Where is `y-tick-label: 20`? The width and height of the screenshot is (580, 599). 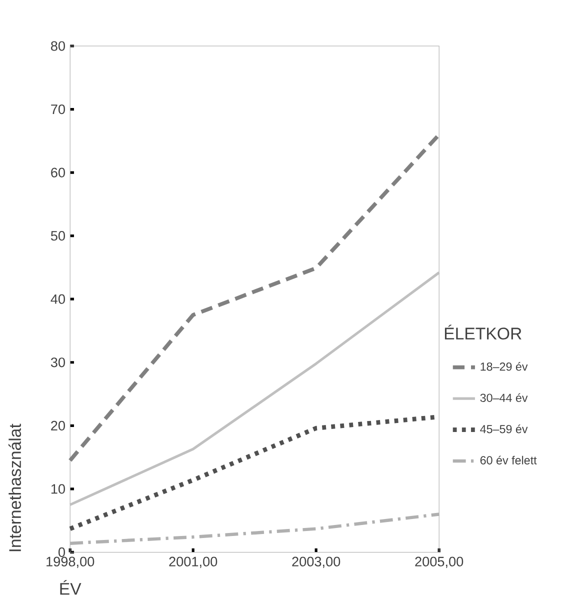
y-tick-label: 20 is located at coordinates (58, 425).